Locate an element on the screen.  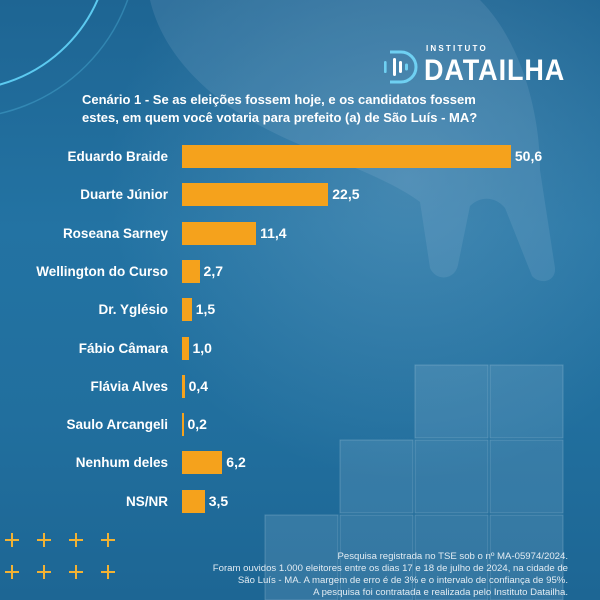
bar-row-roseana-sarney: Roseana Sarney 11,4 is located at coordinates (300, 233).